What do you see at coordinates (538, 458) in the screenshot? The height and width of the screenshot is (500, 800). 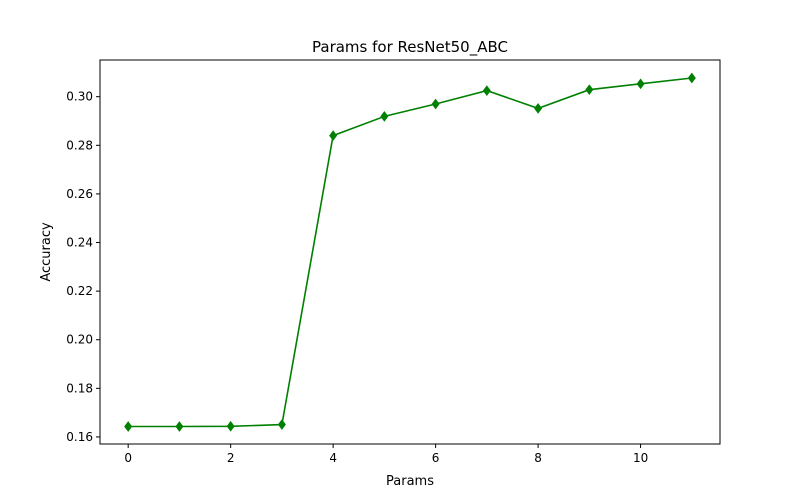 I see `x-tick-label: 8` at bounding box center [538, 458].